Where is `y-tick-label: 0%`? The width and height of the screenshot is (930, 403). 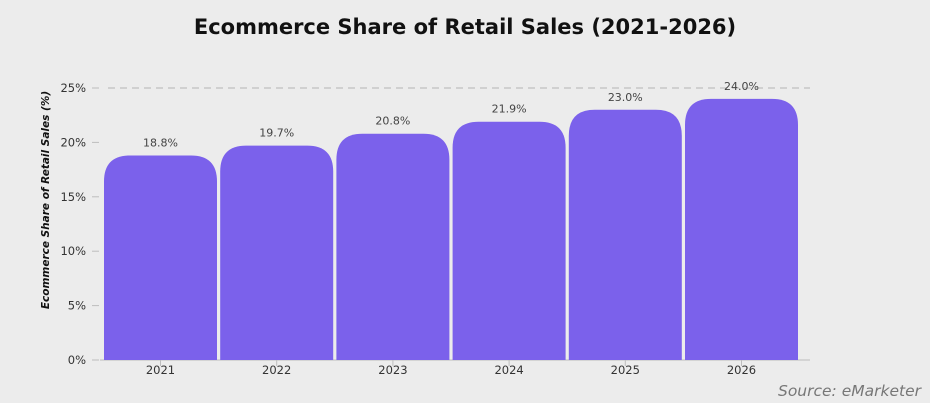
y-tick-label: 0% is located at coordinates (77, 360).